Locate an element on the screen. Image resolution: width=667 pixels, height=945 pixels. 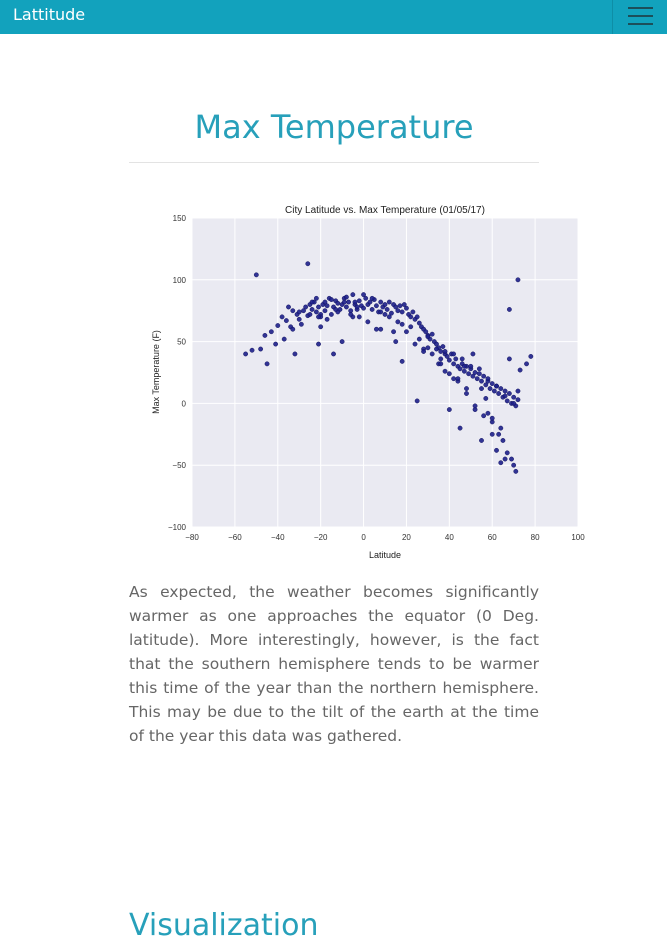
navbar-brand: Lattitude is located at coordinates (49, 14).